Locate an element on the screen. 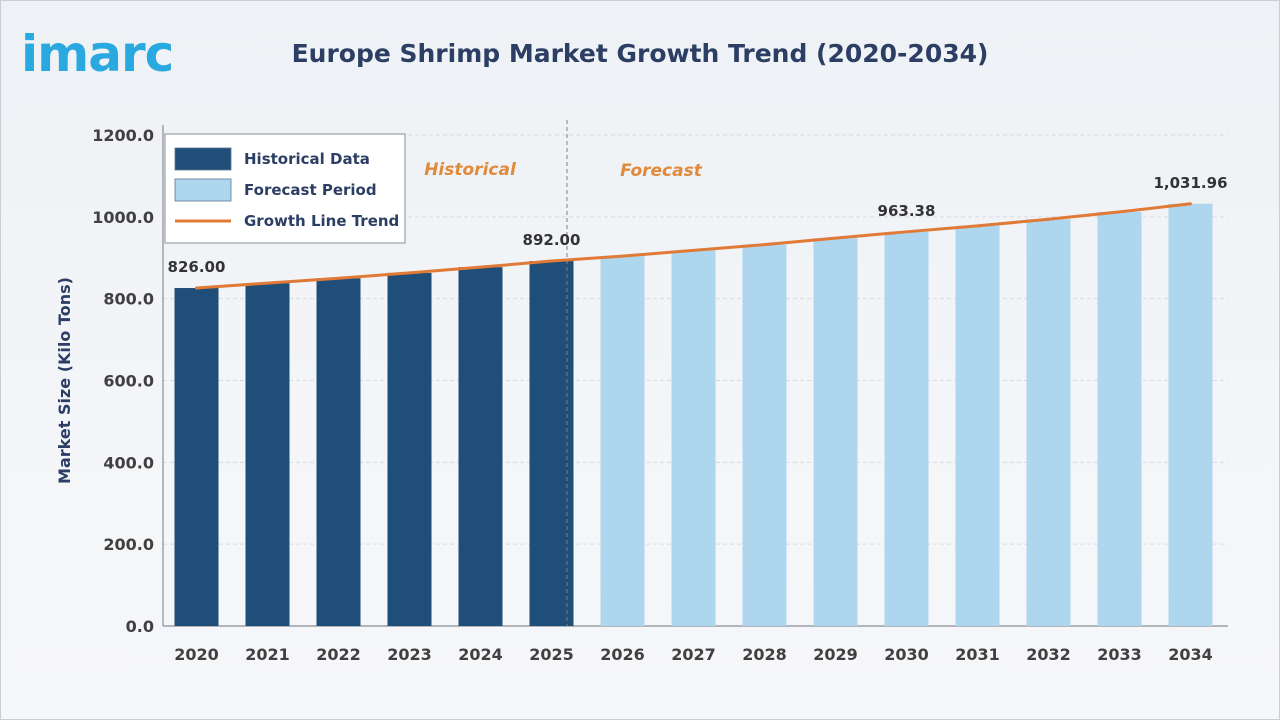  y-tick-label: 400.0 is located at coordinates (128, 462).